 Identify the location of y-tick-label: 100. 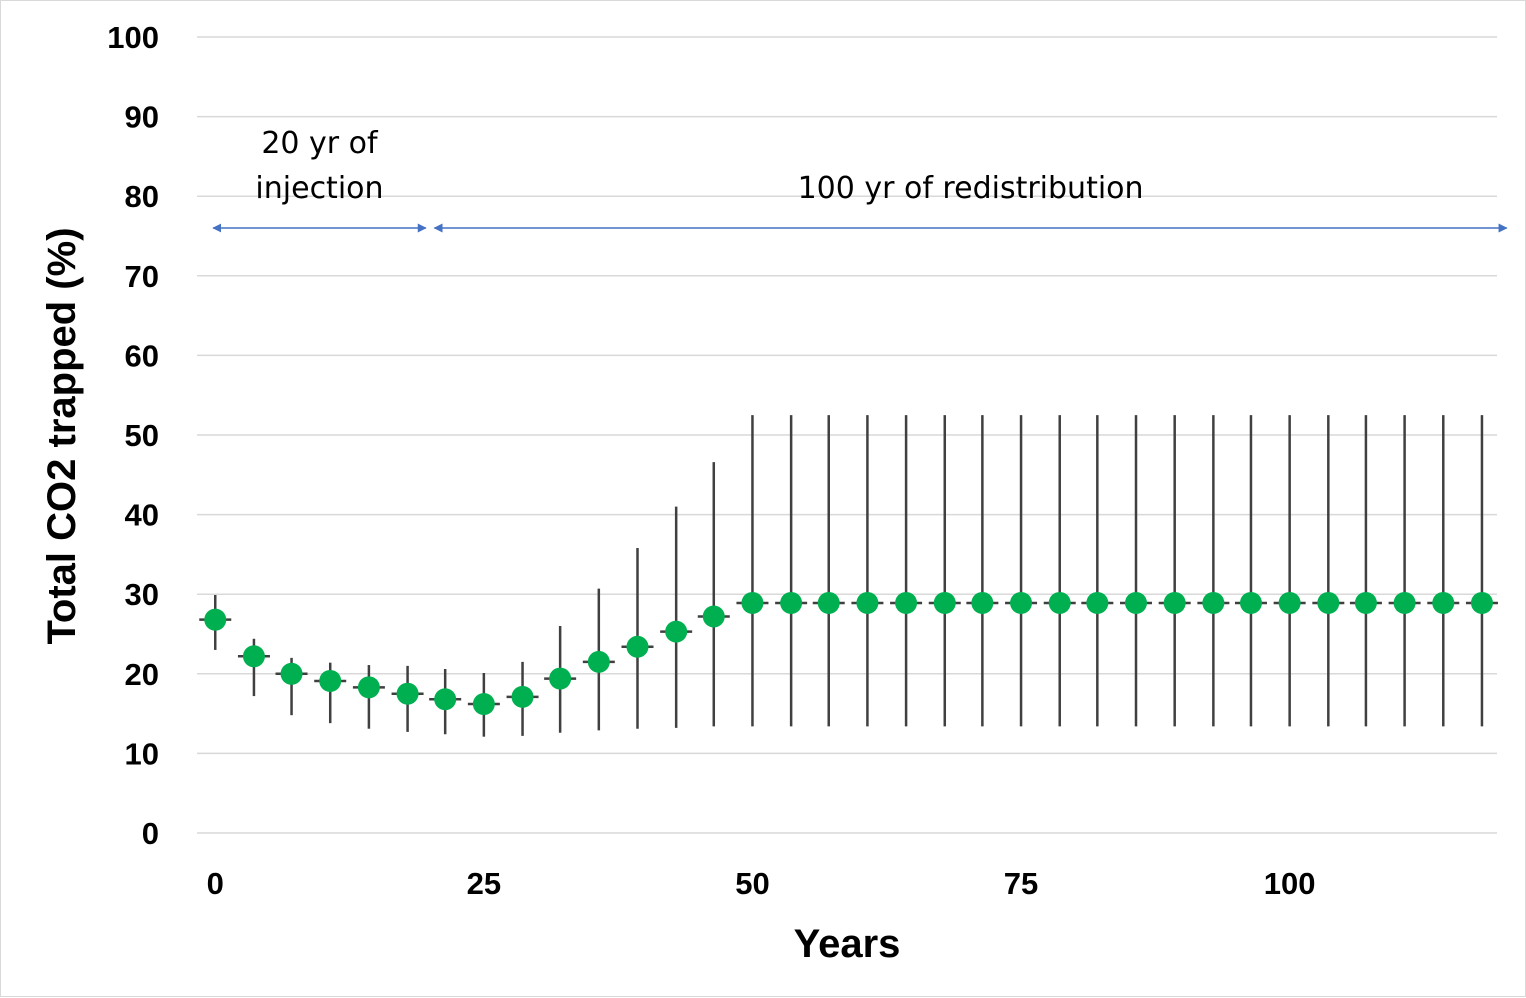
(133, 37).